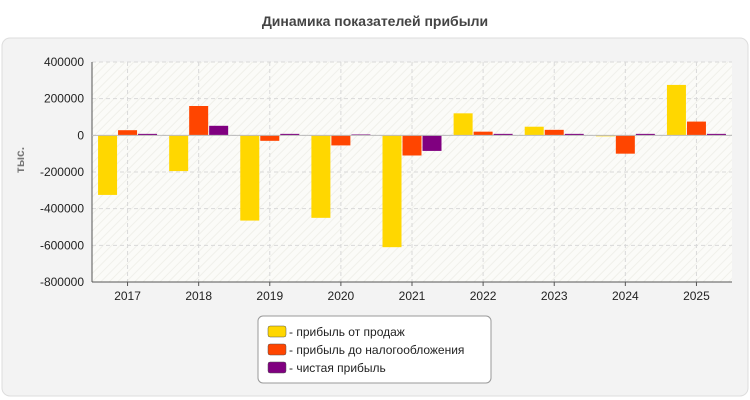 The width and height of the screenshot is (750, 400). I want to click on bar-2-2025, so click(696, 128).